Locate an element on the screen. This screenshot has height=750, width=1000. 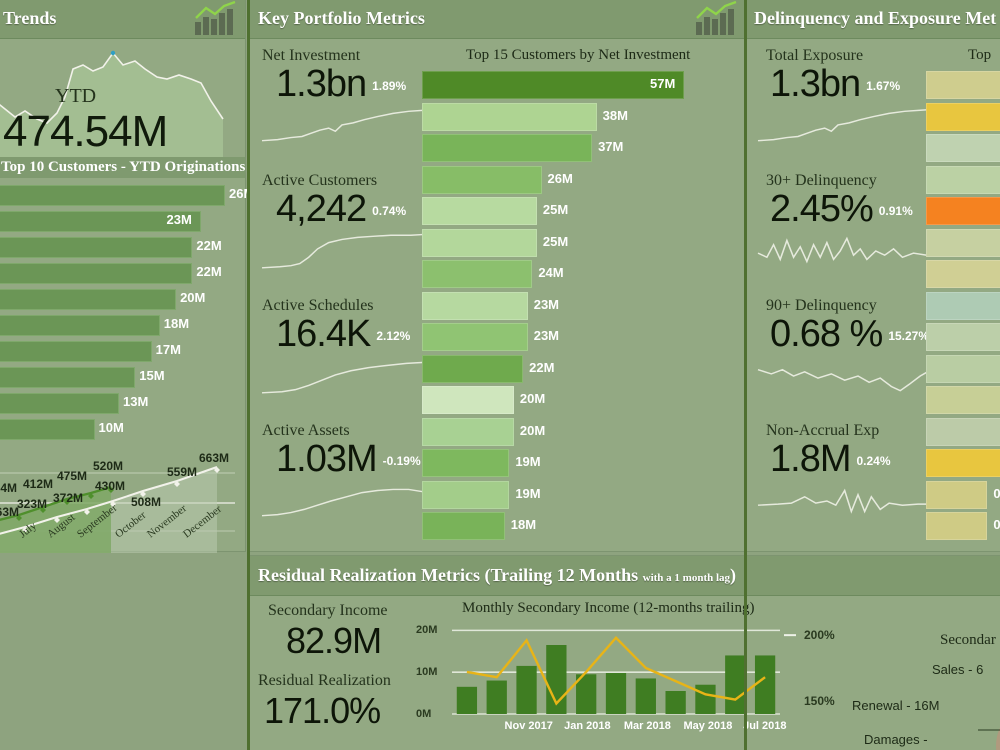
top10-bar-row: 20M is located at coordinates (122, 300).